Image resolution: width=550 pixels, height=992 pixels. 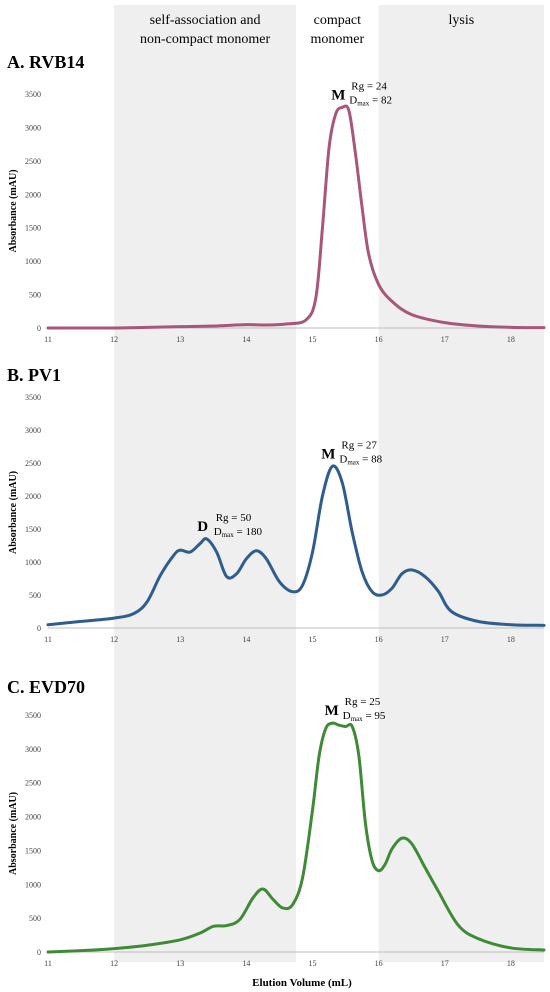 I want to click on dmax-value: = 180, so click(x=248, y=532).